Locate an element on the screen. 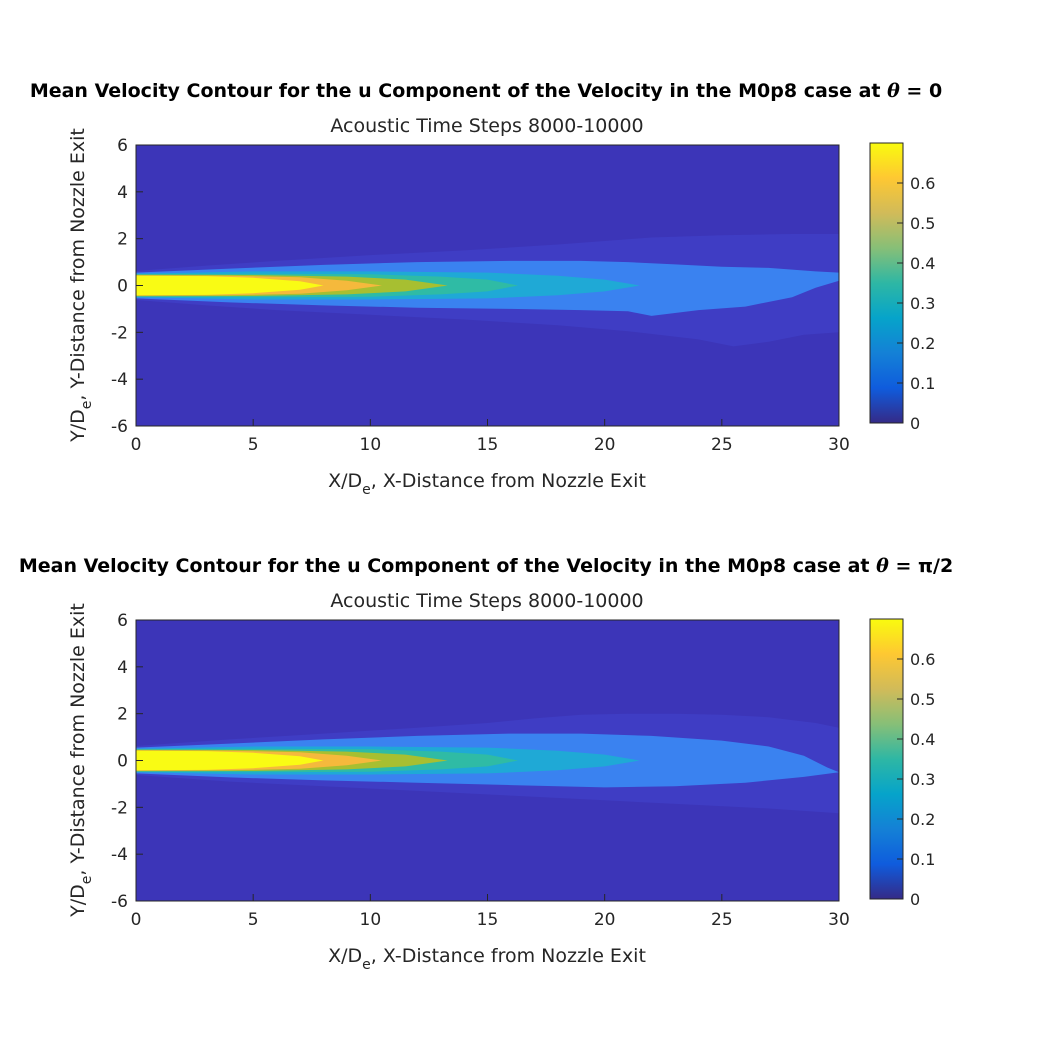 This screenshot has width=1042, height=1042. chart-2-contour-levels is located at coordinates (487, 763).